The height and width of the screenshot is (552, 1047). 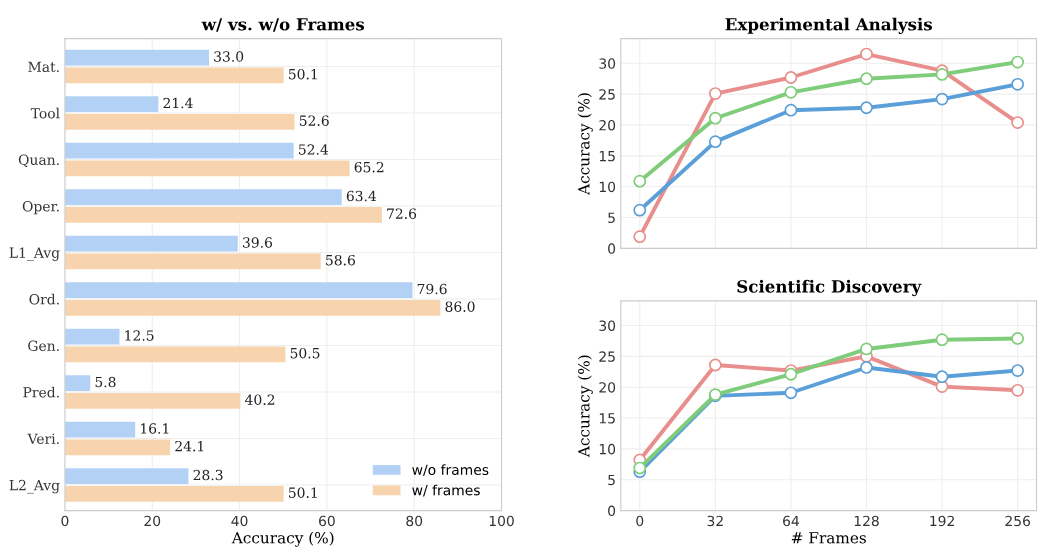 What do you see at coordinates (43, 67) in the screenshot?
I see `y-tick-label: Mat.` at bounding box center [43, 67].